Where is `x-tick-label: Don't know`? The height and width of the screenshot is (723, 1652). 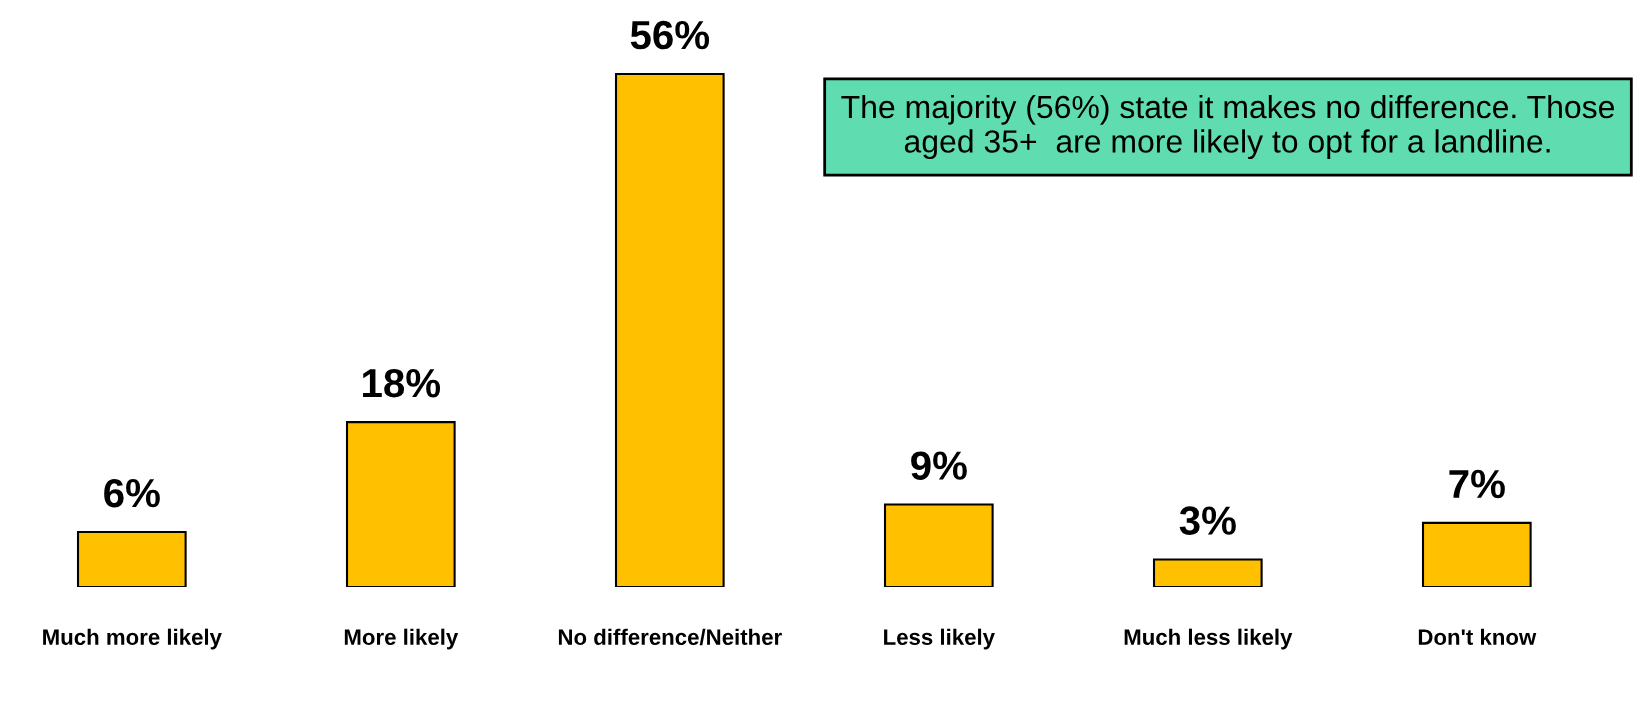
x-tick-label: Don't know is located at coordinates (1477, 636).